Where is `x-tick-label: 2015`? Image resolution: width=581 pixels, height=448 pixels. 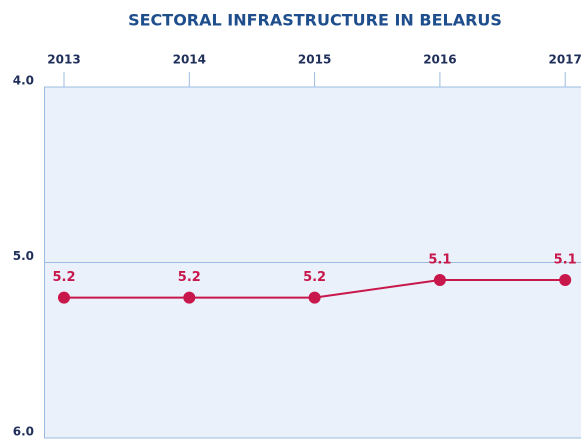 x-tick-label: 2015 is located at coordinates (314, 60).